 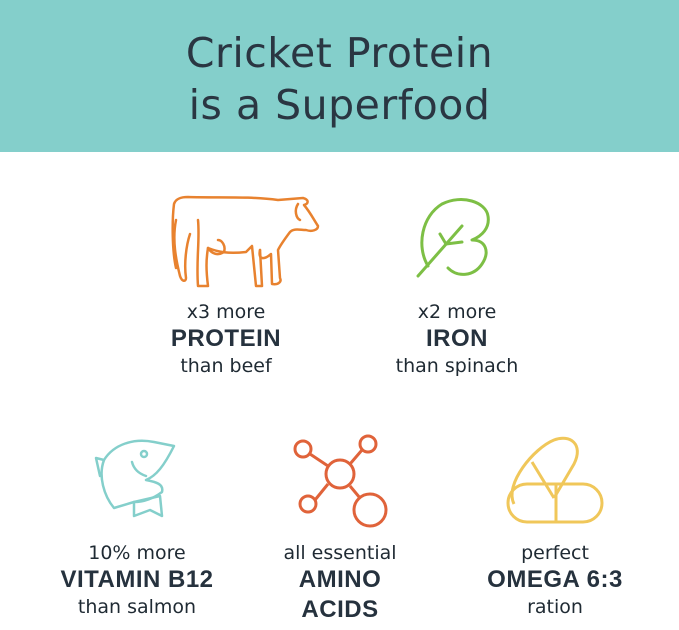 What do you see at coordinates (457, 366) in the screenshot?
I see `feature-post: than spinach` at bounding box center [457, 366].